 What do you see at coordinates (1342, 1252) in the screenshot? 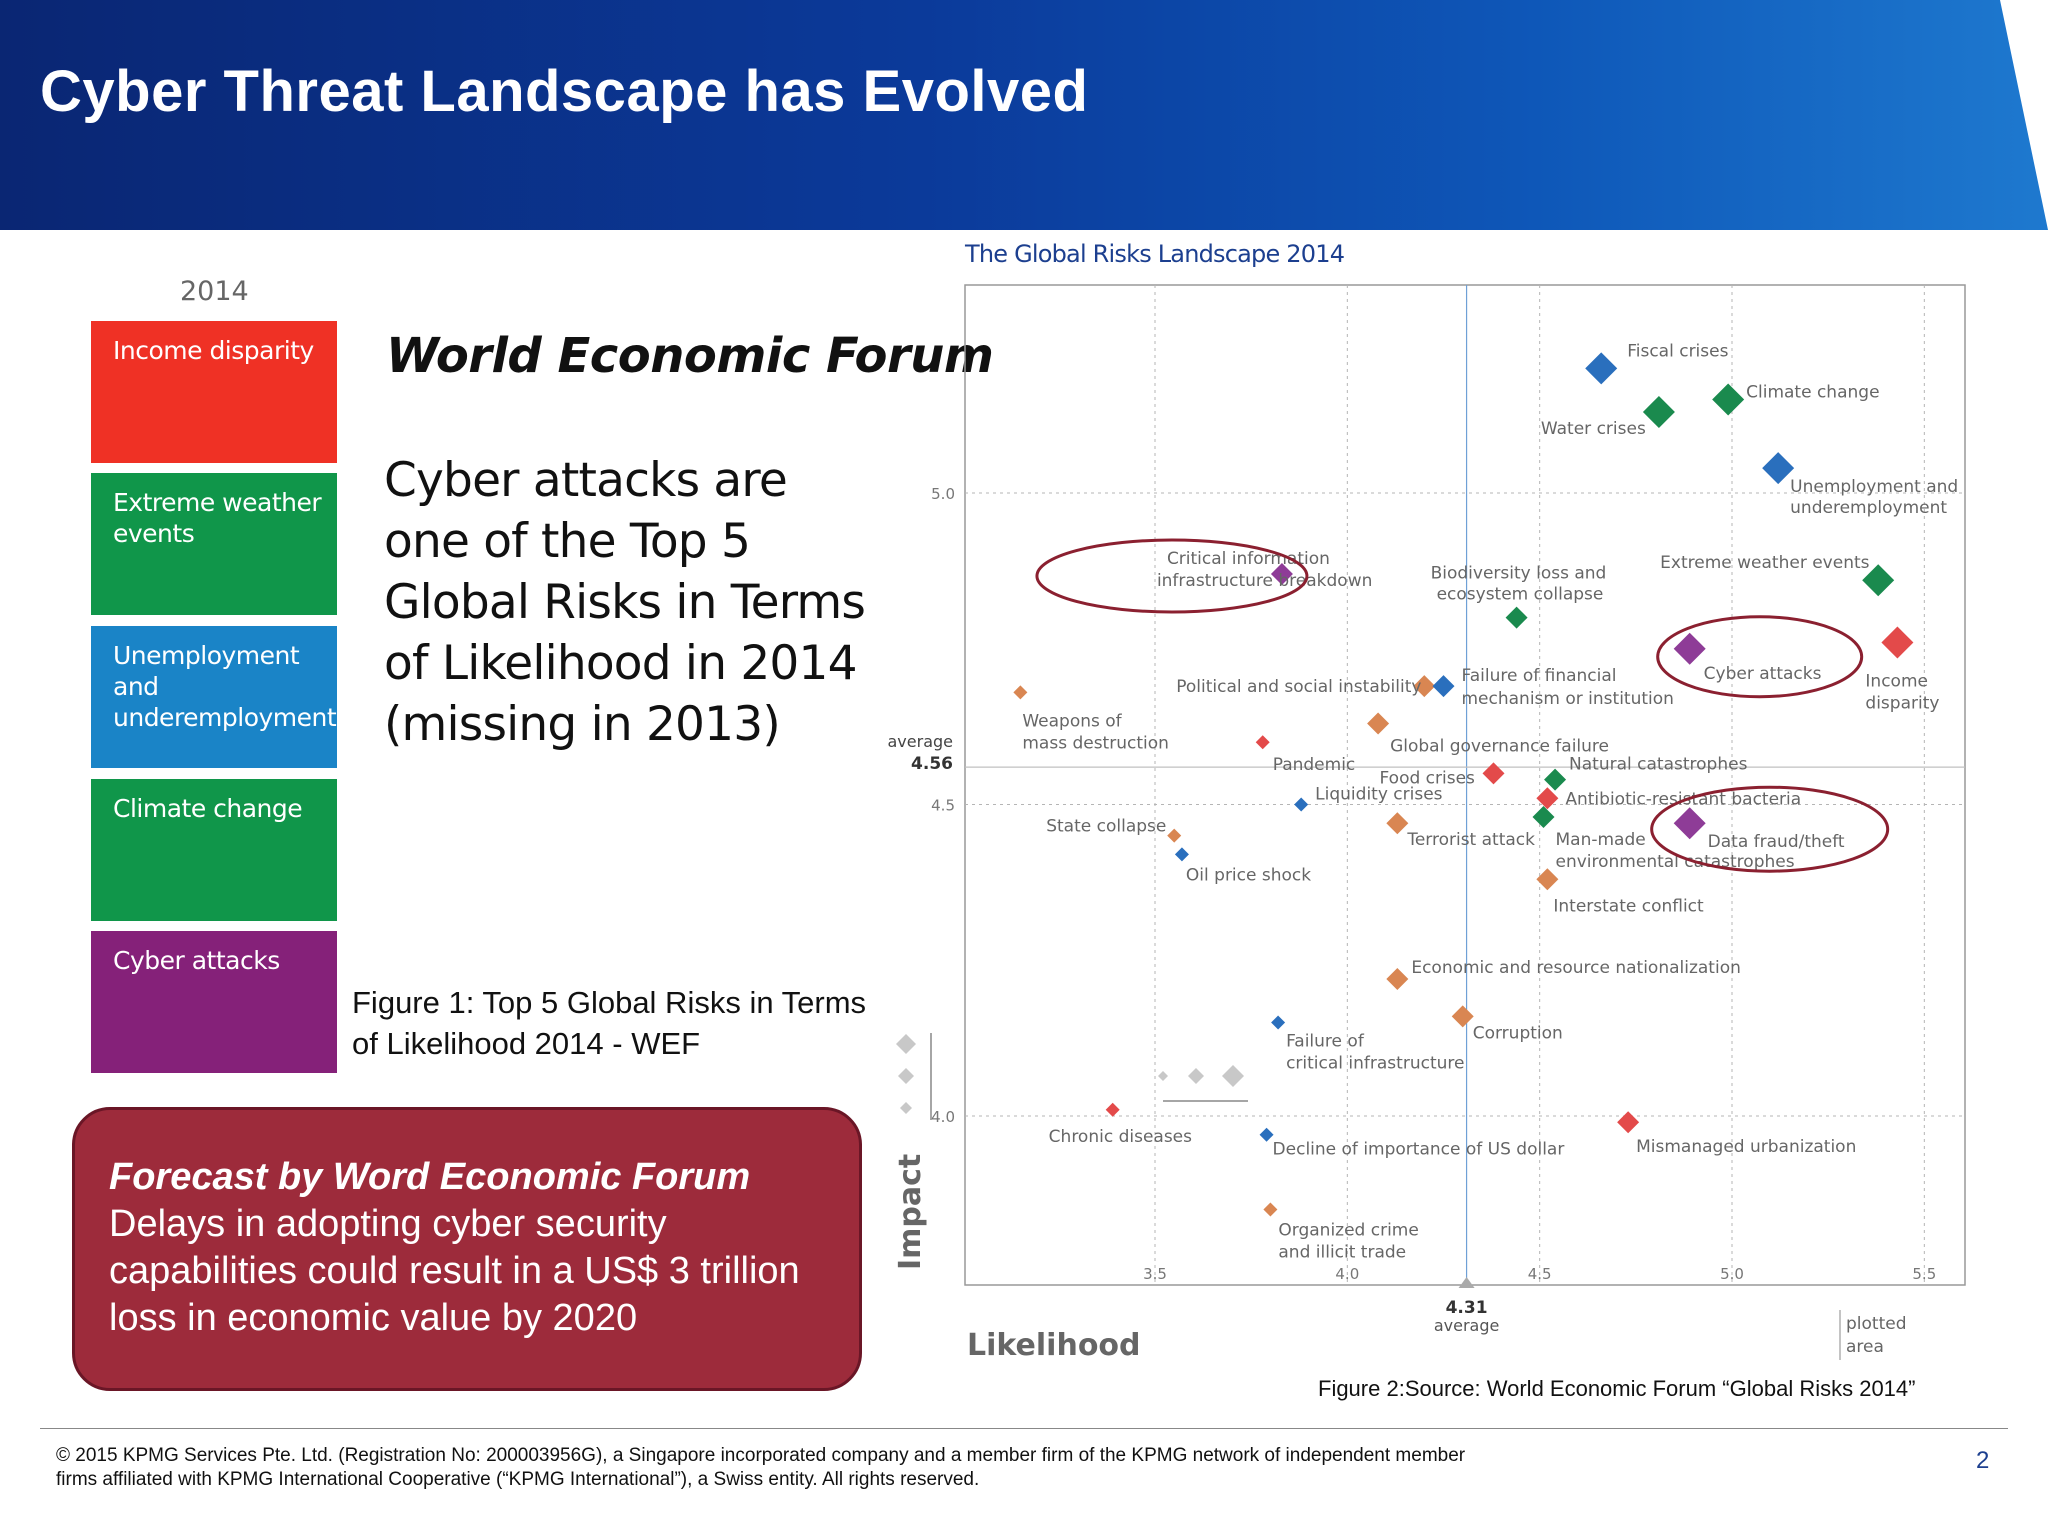
I see `risk-point-label: and illicit trade` at bounding box center [1342, 1252].